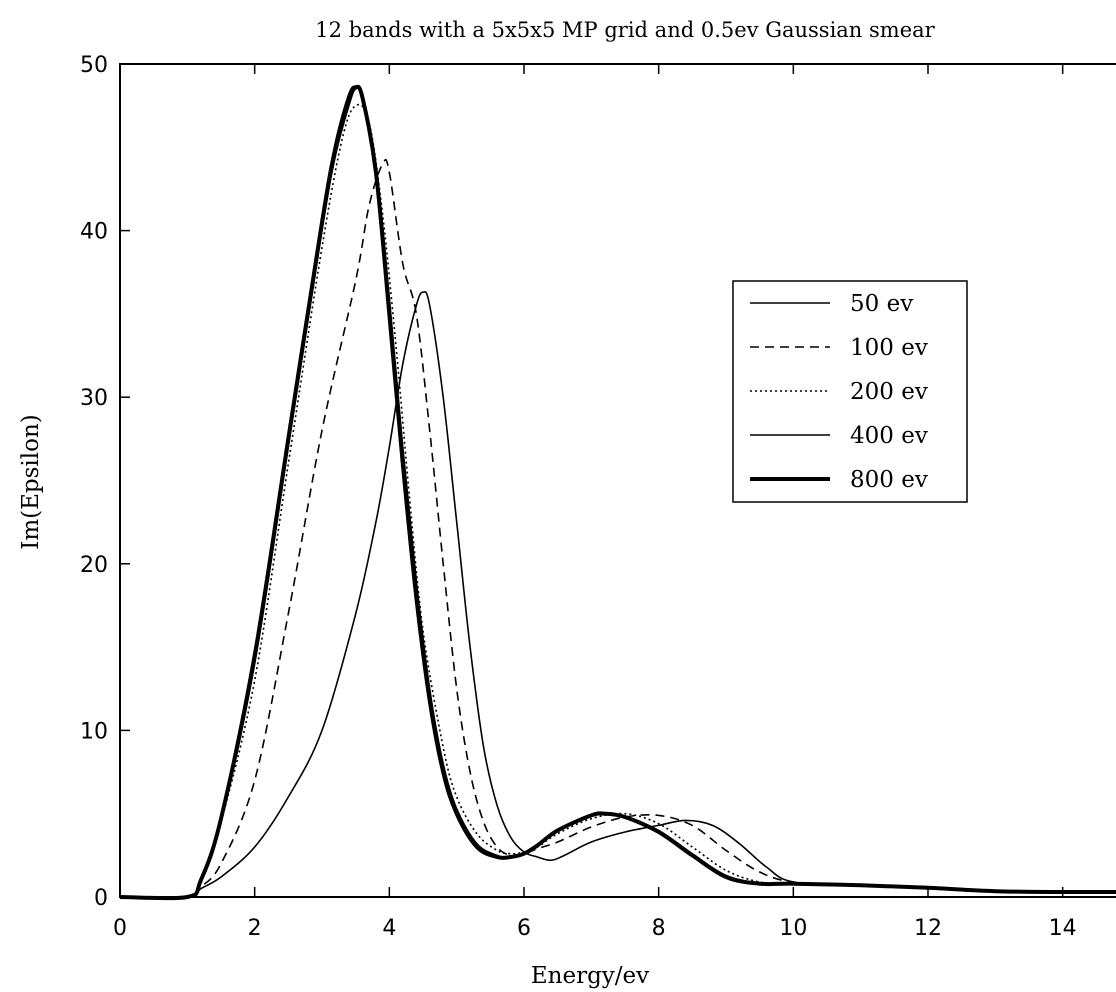  What do you see at coordinates (928, 928) in the screenshot?
I see `x-tick-label: 12` at bounding box center [928, 928].